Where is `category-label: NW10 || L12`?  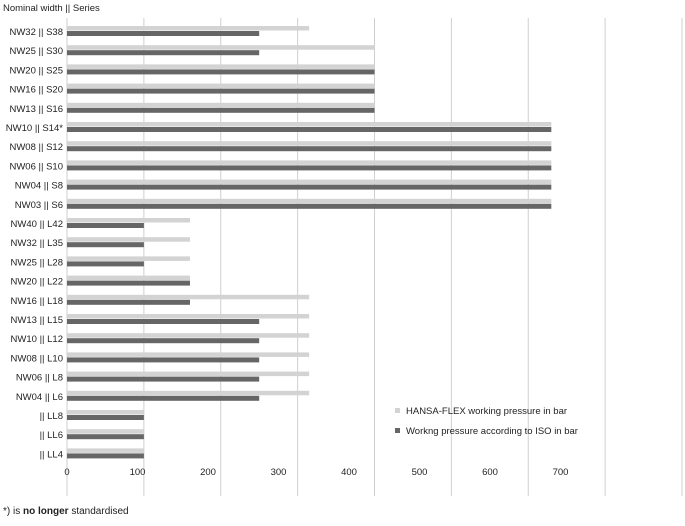 category-label: NW10 || L12 is located at coordinates (37, 339).